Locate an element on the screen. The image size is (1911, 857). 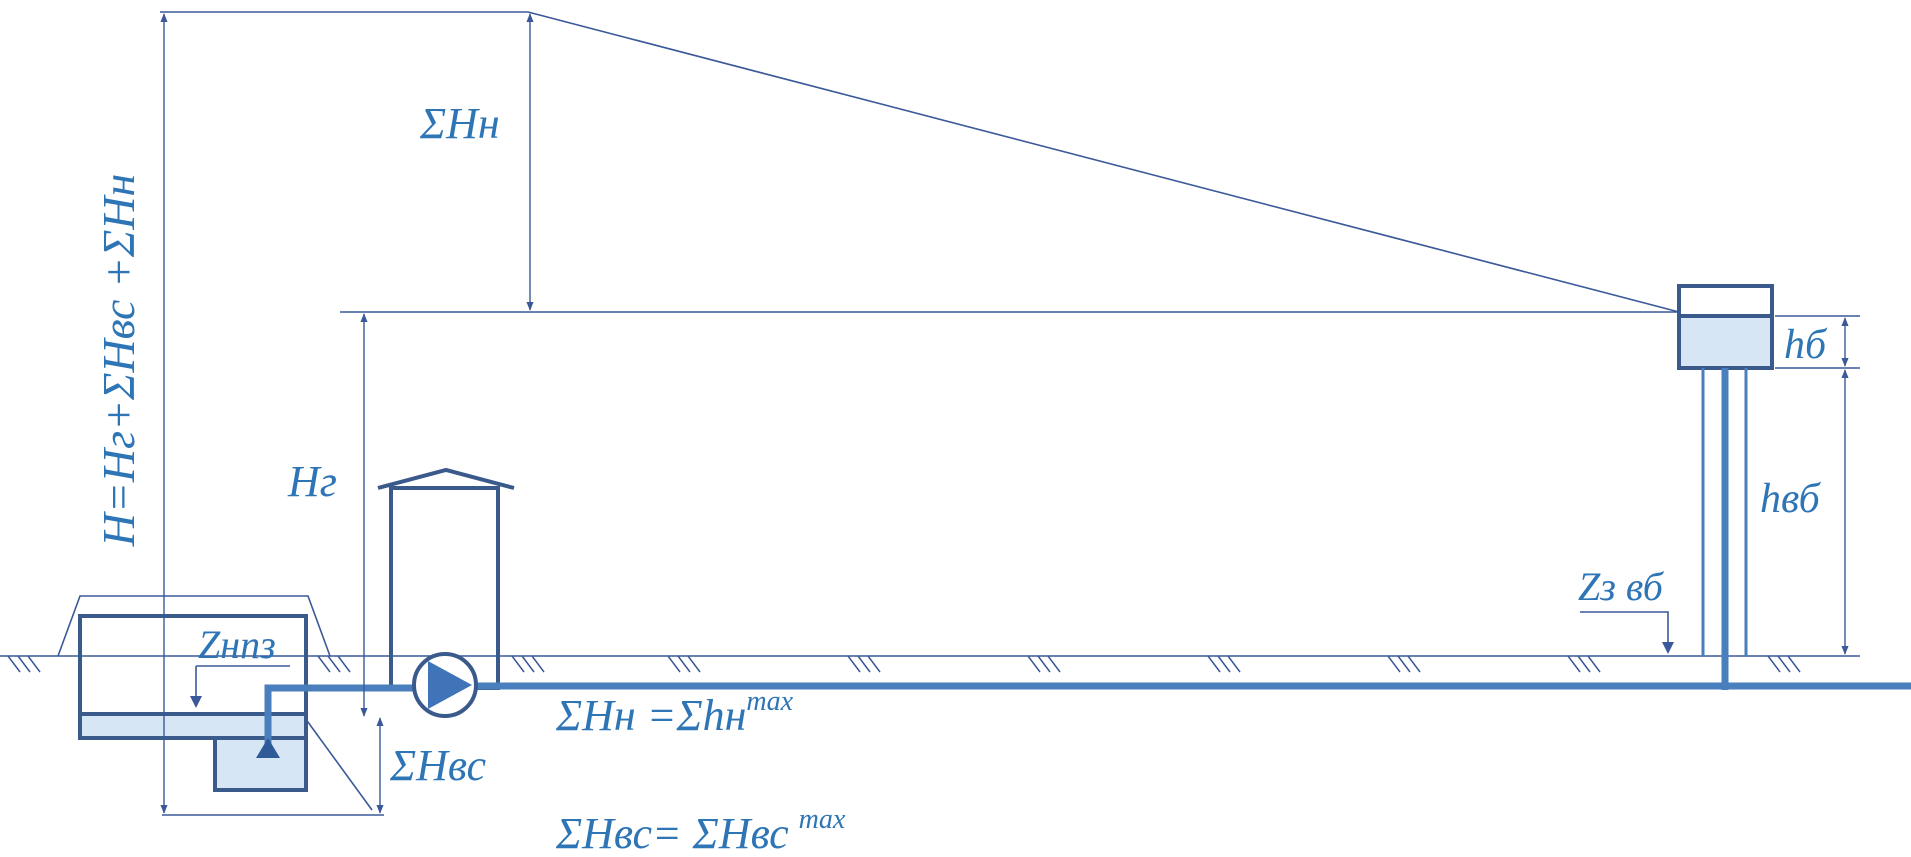
hg-label: Hг is located at coordinates (312, 481).